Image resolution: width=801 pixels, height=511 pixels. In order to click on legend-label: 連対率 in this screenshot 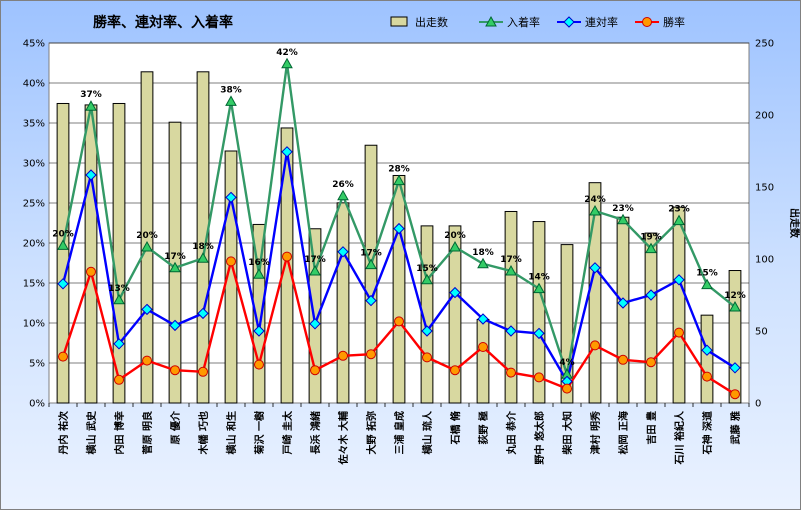, I will do `click(601, 22)`.